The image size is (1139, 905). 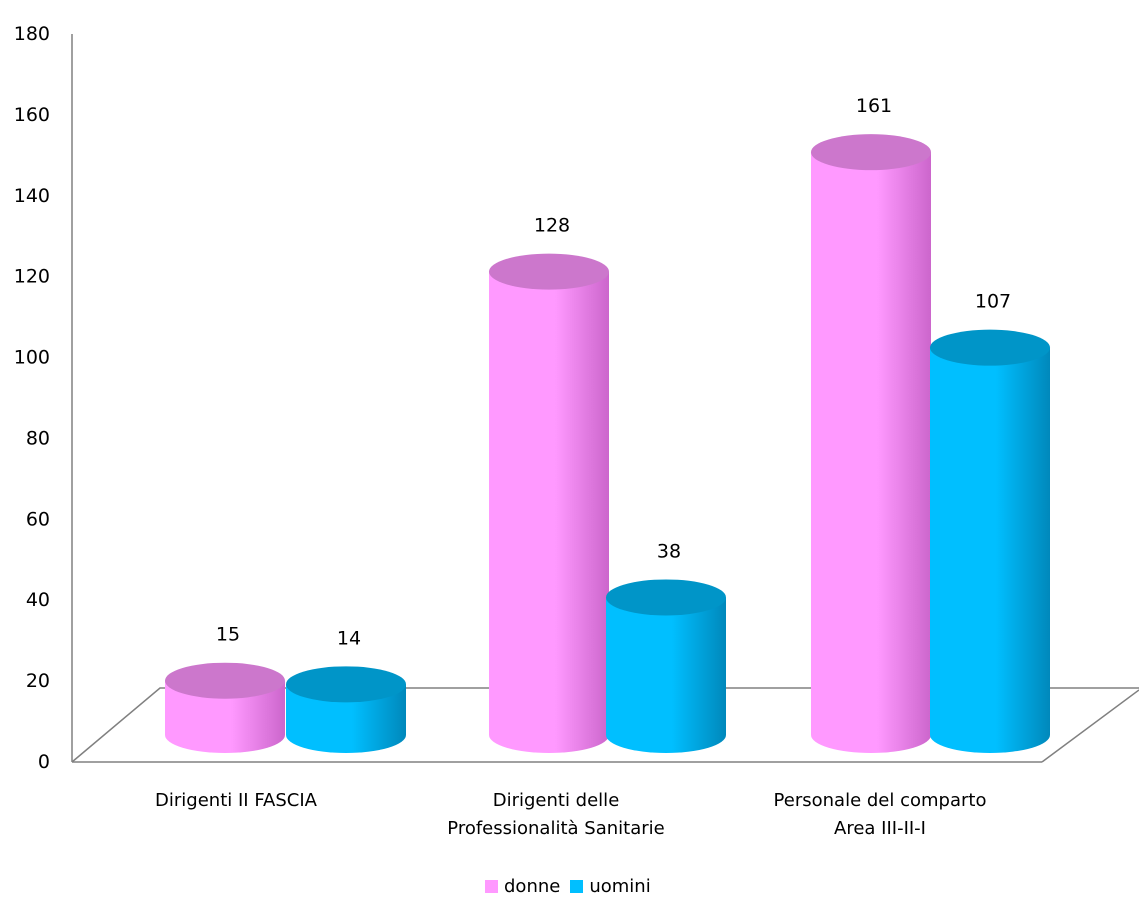 I want to click on legend-label-uomini: uomini, so click(x=620, y=886).